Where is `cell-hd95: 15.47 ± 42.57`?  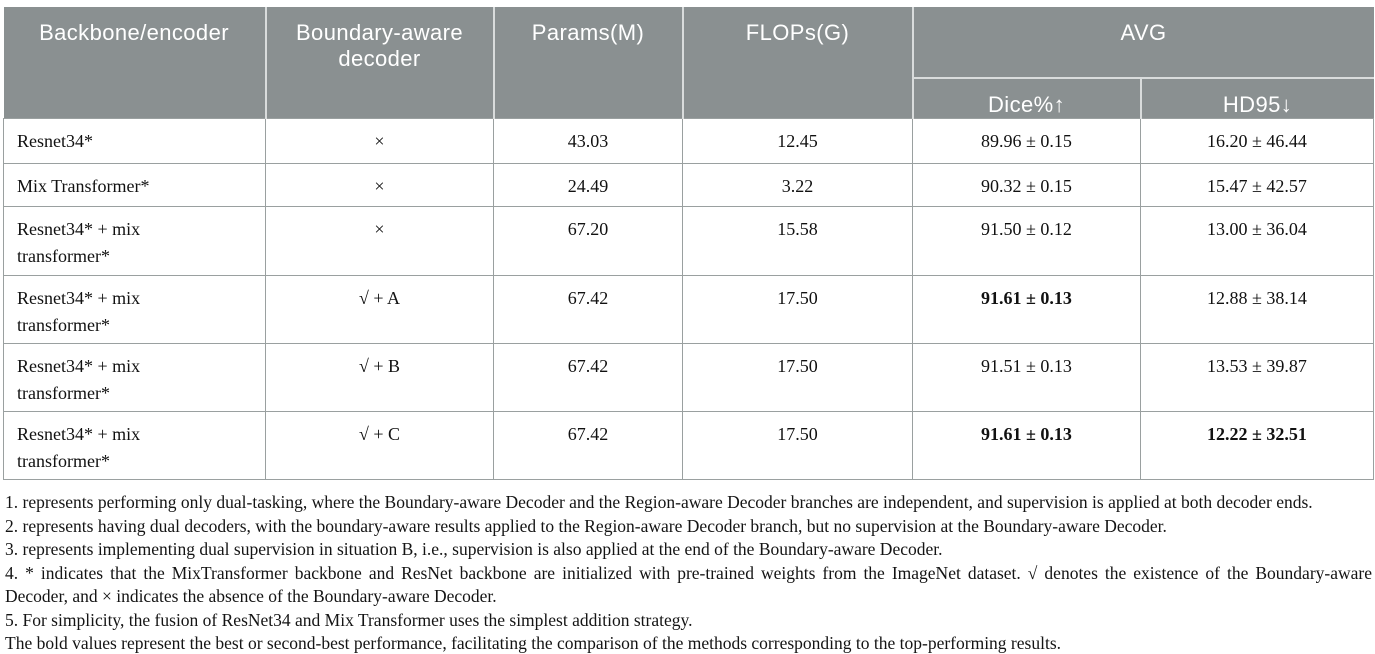 cell-hd95: 15.47 ± 42.57 is located at coordinates (1257, 185).